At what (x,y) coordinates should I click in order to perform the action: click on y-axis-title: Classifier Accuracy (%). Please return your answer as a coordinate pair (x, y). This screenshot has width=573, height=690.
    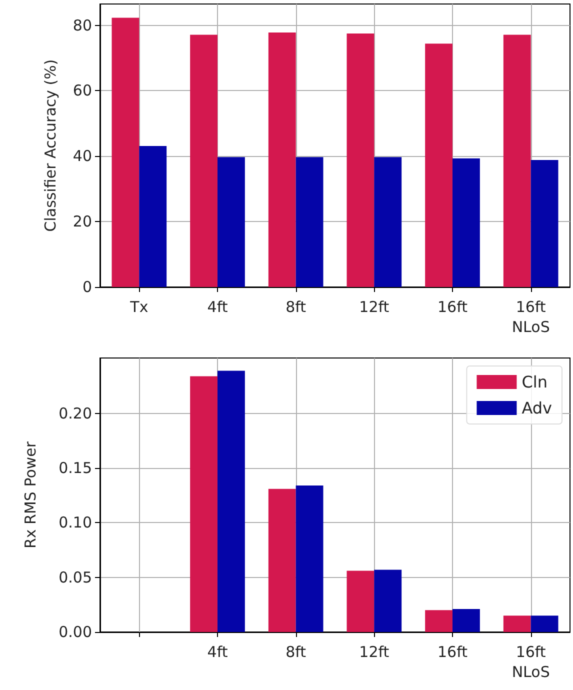
    Looking at the image, I should click on (51, 145).